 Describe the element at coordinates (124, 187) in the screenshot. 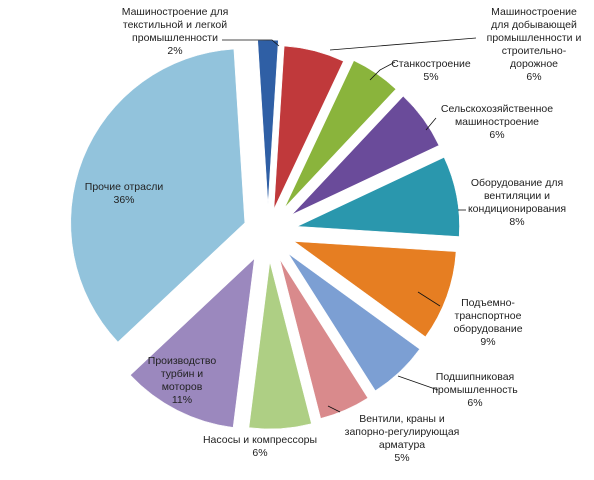

I see `slice-label-line: Прочие отрасли` at that location.